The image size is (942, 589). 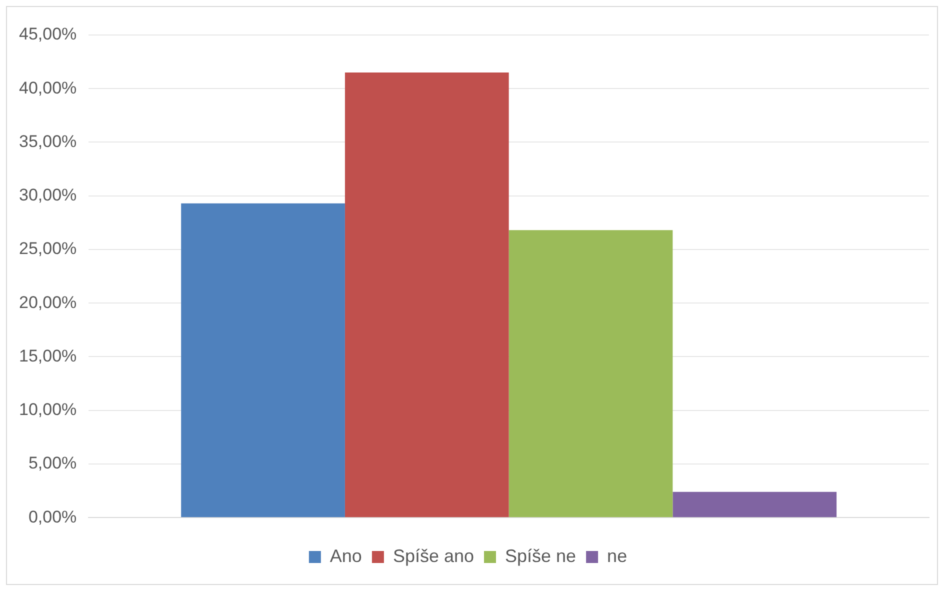 What do you see at coordinates (540, 556) in the screenshot?
I see `legend-label: Spíše ne` at bounding box center [540, 556].